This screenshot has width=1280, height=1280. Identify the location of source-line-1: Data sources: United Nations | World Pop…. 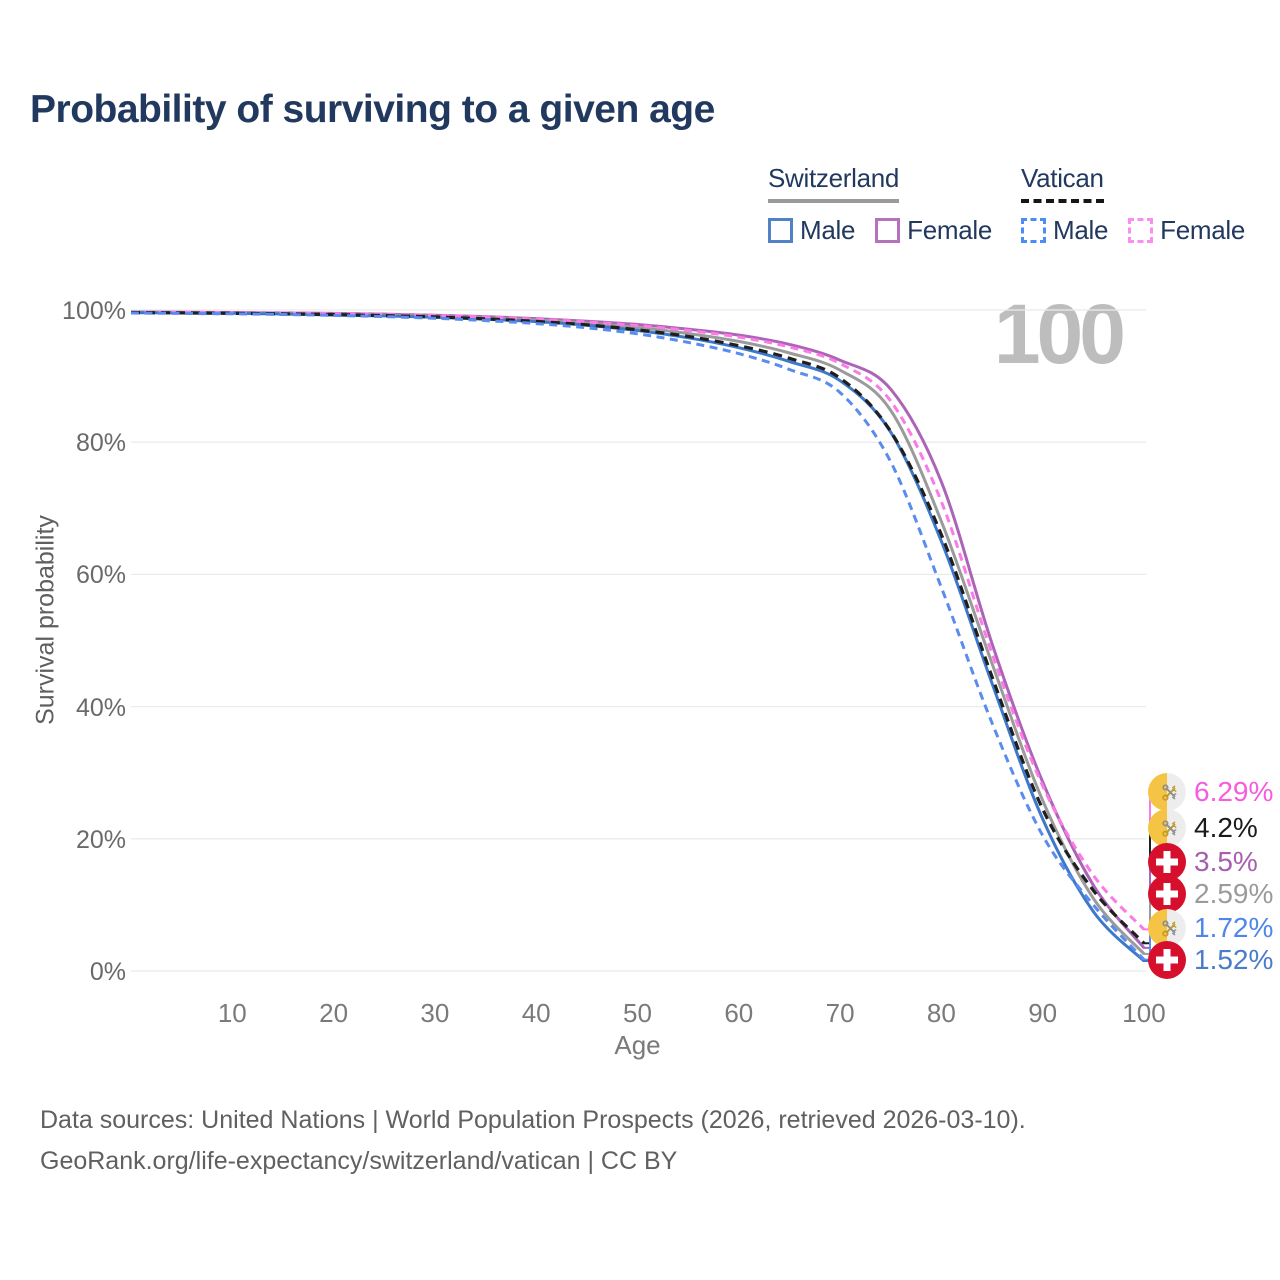
(533, 1120).